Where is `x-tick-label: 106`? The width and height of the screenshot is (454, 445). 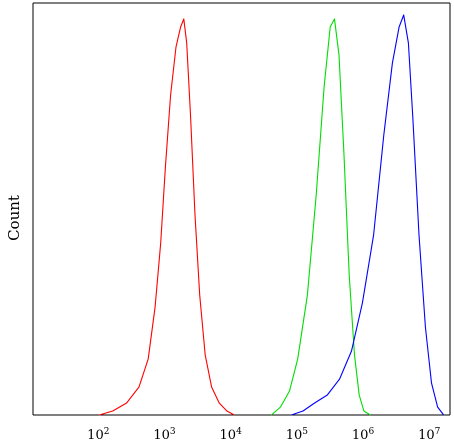
x-tick-label: 106 is located at coordinates (363, 435).